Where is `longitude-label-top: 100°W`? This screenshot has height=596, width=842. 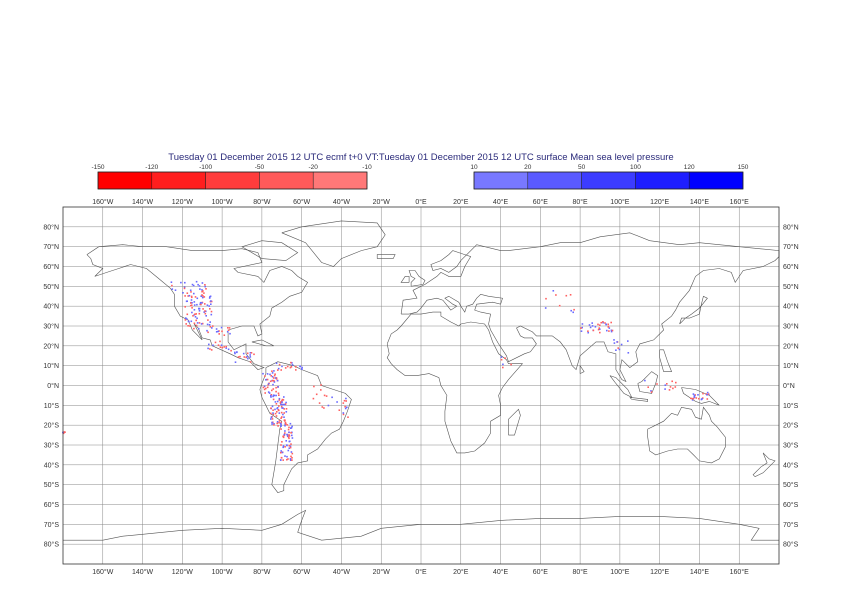 longitude-label-top: 100°W is located at coordinates (222, 202).